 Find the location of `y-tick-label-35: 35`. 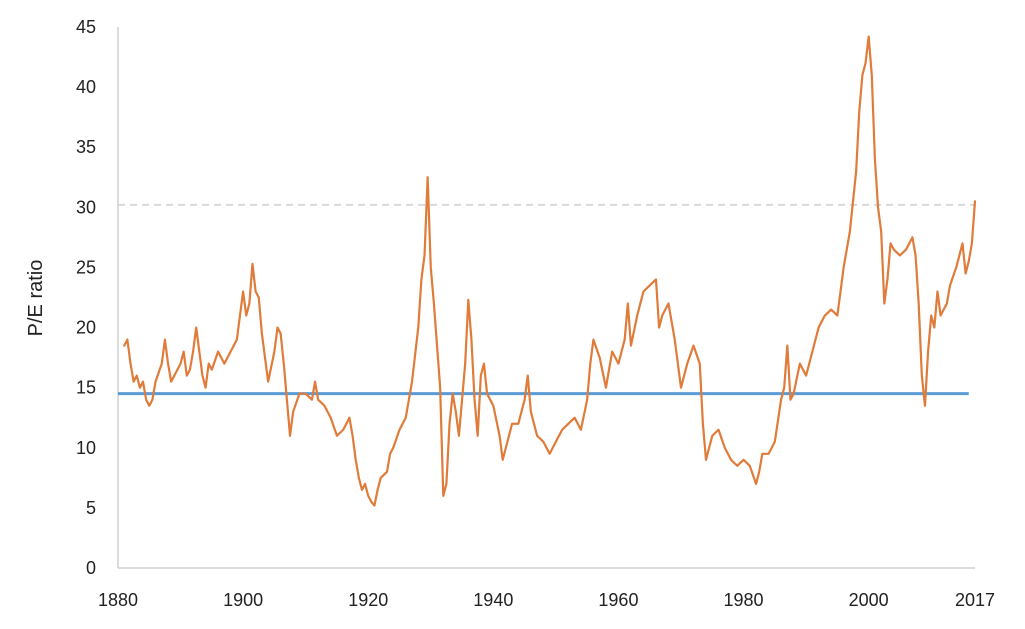

y-tick-label-35: 35 is located at coordinates (86, 147).